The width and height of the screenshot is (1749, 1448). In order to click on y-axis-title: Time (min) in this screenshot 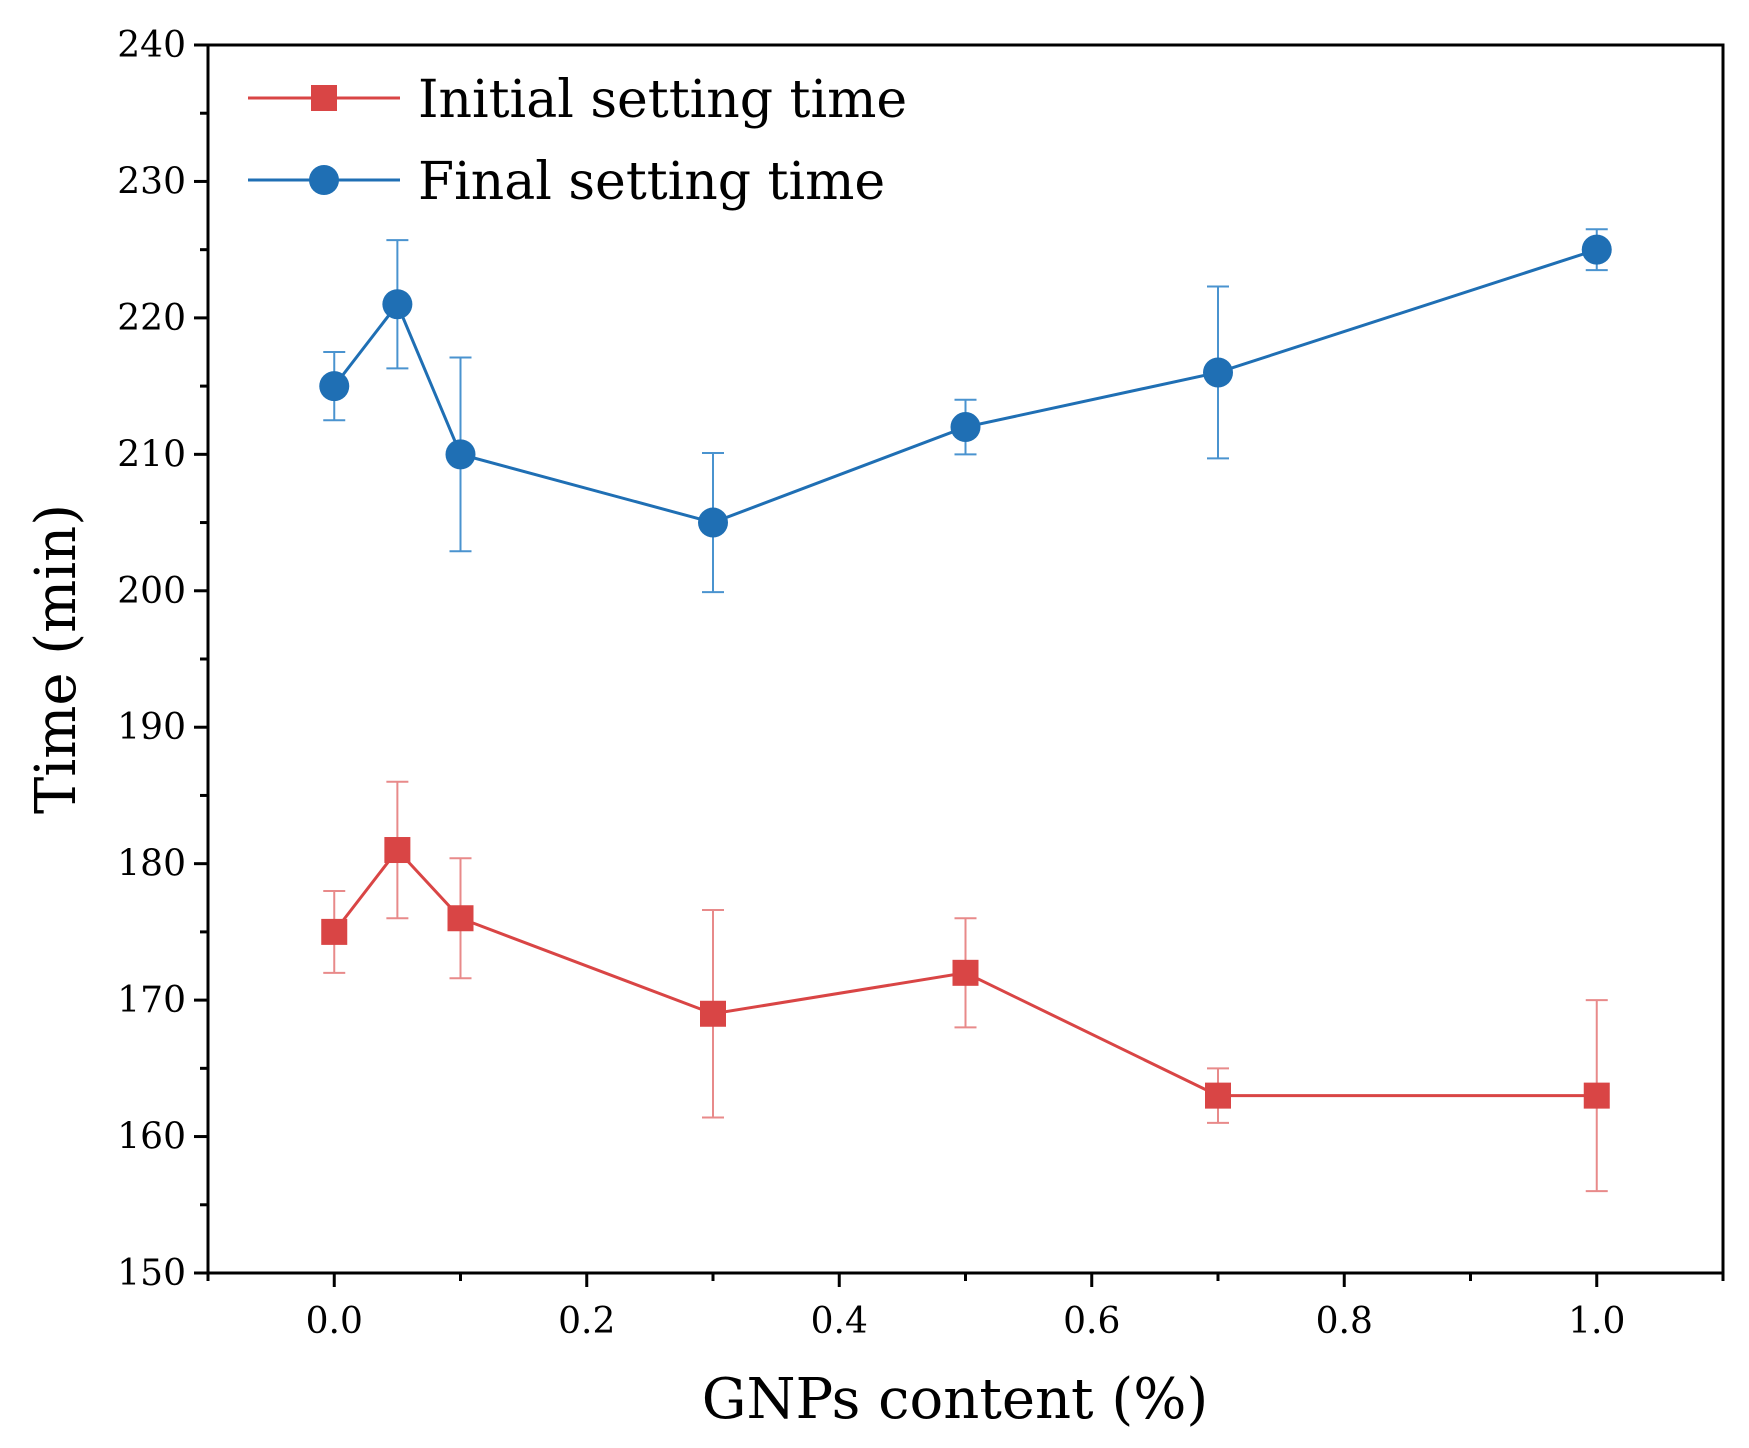, I will do `click(56, 659)`.